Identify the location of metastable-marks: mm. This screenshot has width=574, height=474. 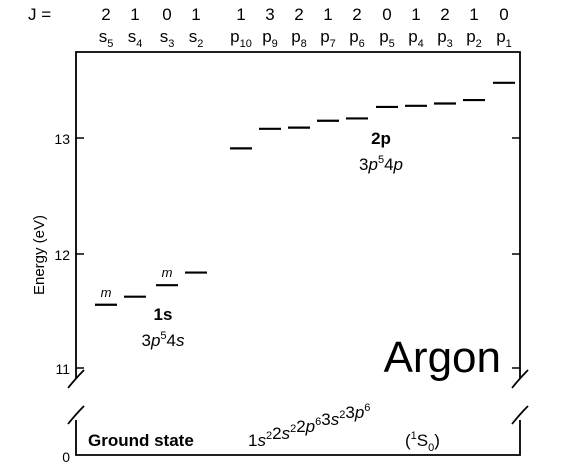
(137, 282).